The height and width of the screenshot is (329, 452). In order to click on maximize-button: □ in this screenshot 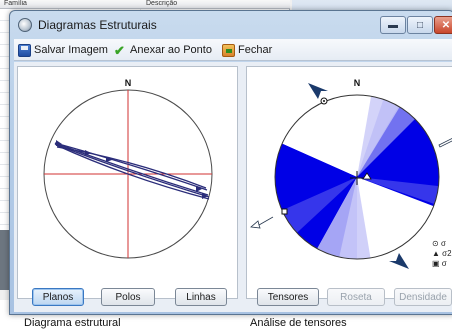, I will do `click(420, 25)`.